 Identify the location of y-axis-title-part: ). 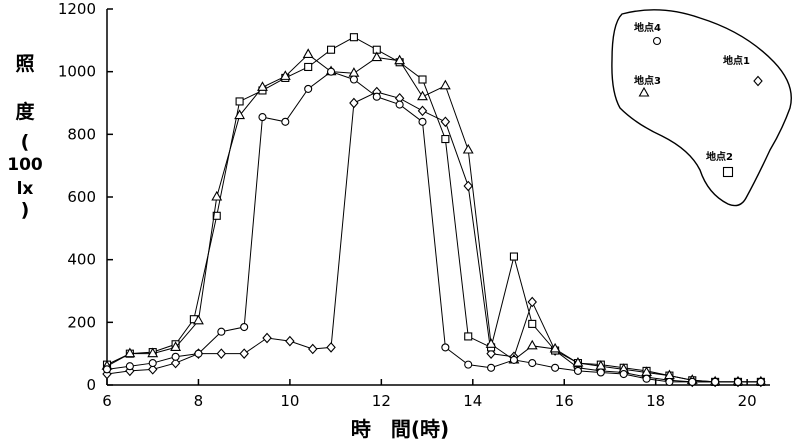
(25, 210).